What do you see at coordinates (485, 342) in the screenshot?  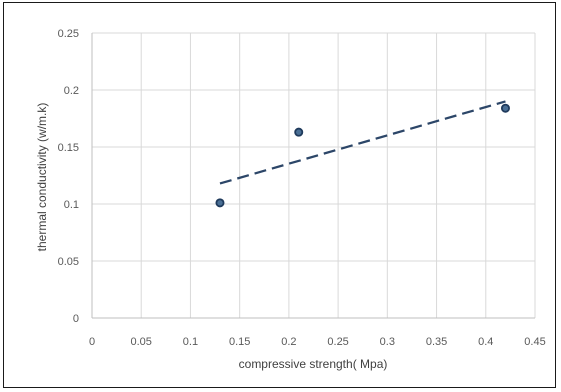 I see `x-tick-label: 0.4` at bounding box center [485, 342].